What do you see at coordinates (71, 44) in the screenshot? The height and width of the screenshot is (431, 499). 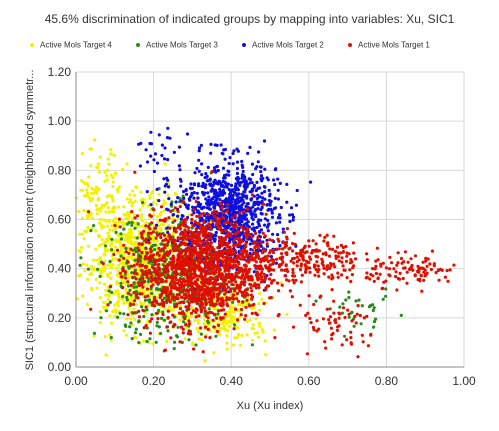 I see `legend-item-target-4: Active Mols Target 4` at bounding box center [71, 44].